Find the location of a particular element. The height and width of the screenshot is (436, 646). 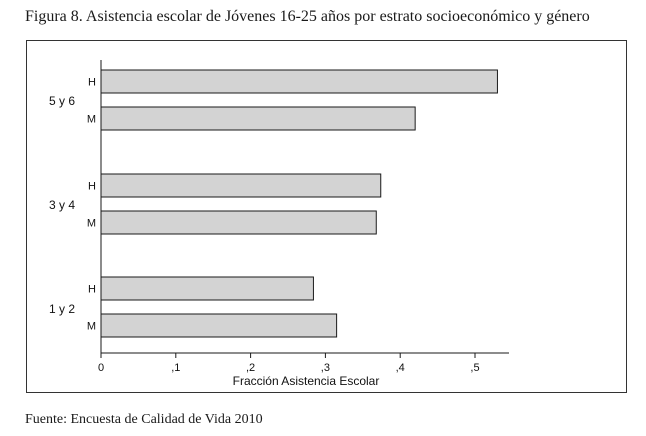

bar-3-y-4-M is located at coordinates (238, 222).